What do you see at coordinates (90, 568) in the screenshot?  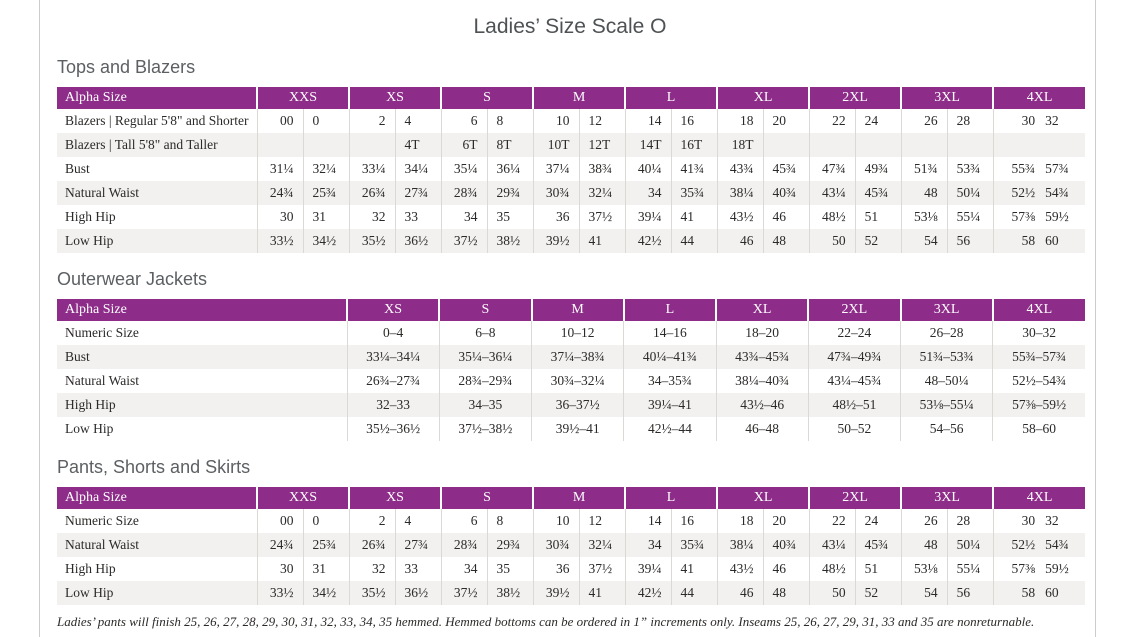 I see `row-label: High Hip` at bounding box center [90, 568].